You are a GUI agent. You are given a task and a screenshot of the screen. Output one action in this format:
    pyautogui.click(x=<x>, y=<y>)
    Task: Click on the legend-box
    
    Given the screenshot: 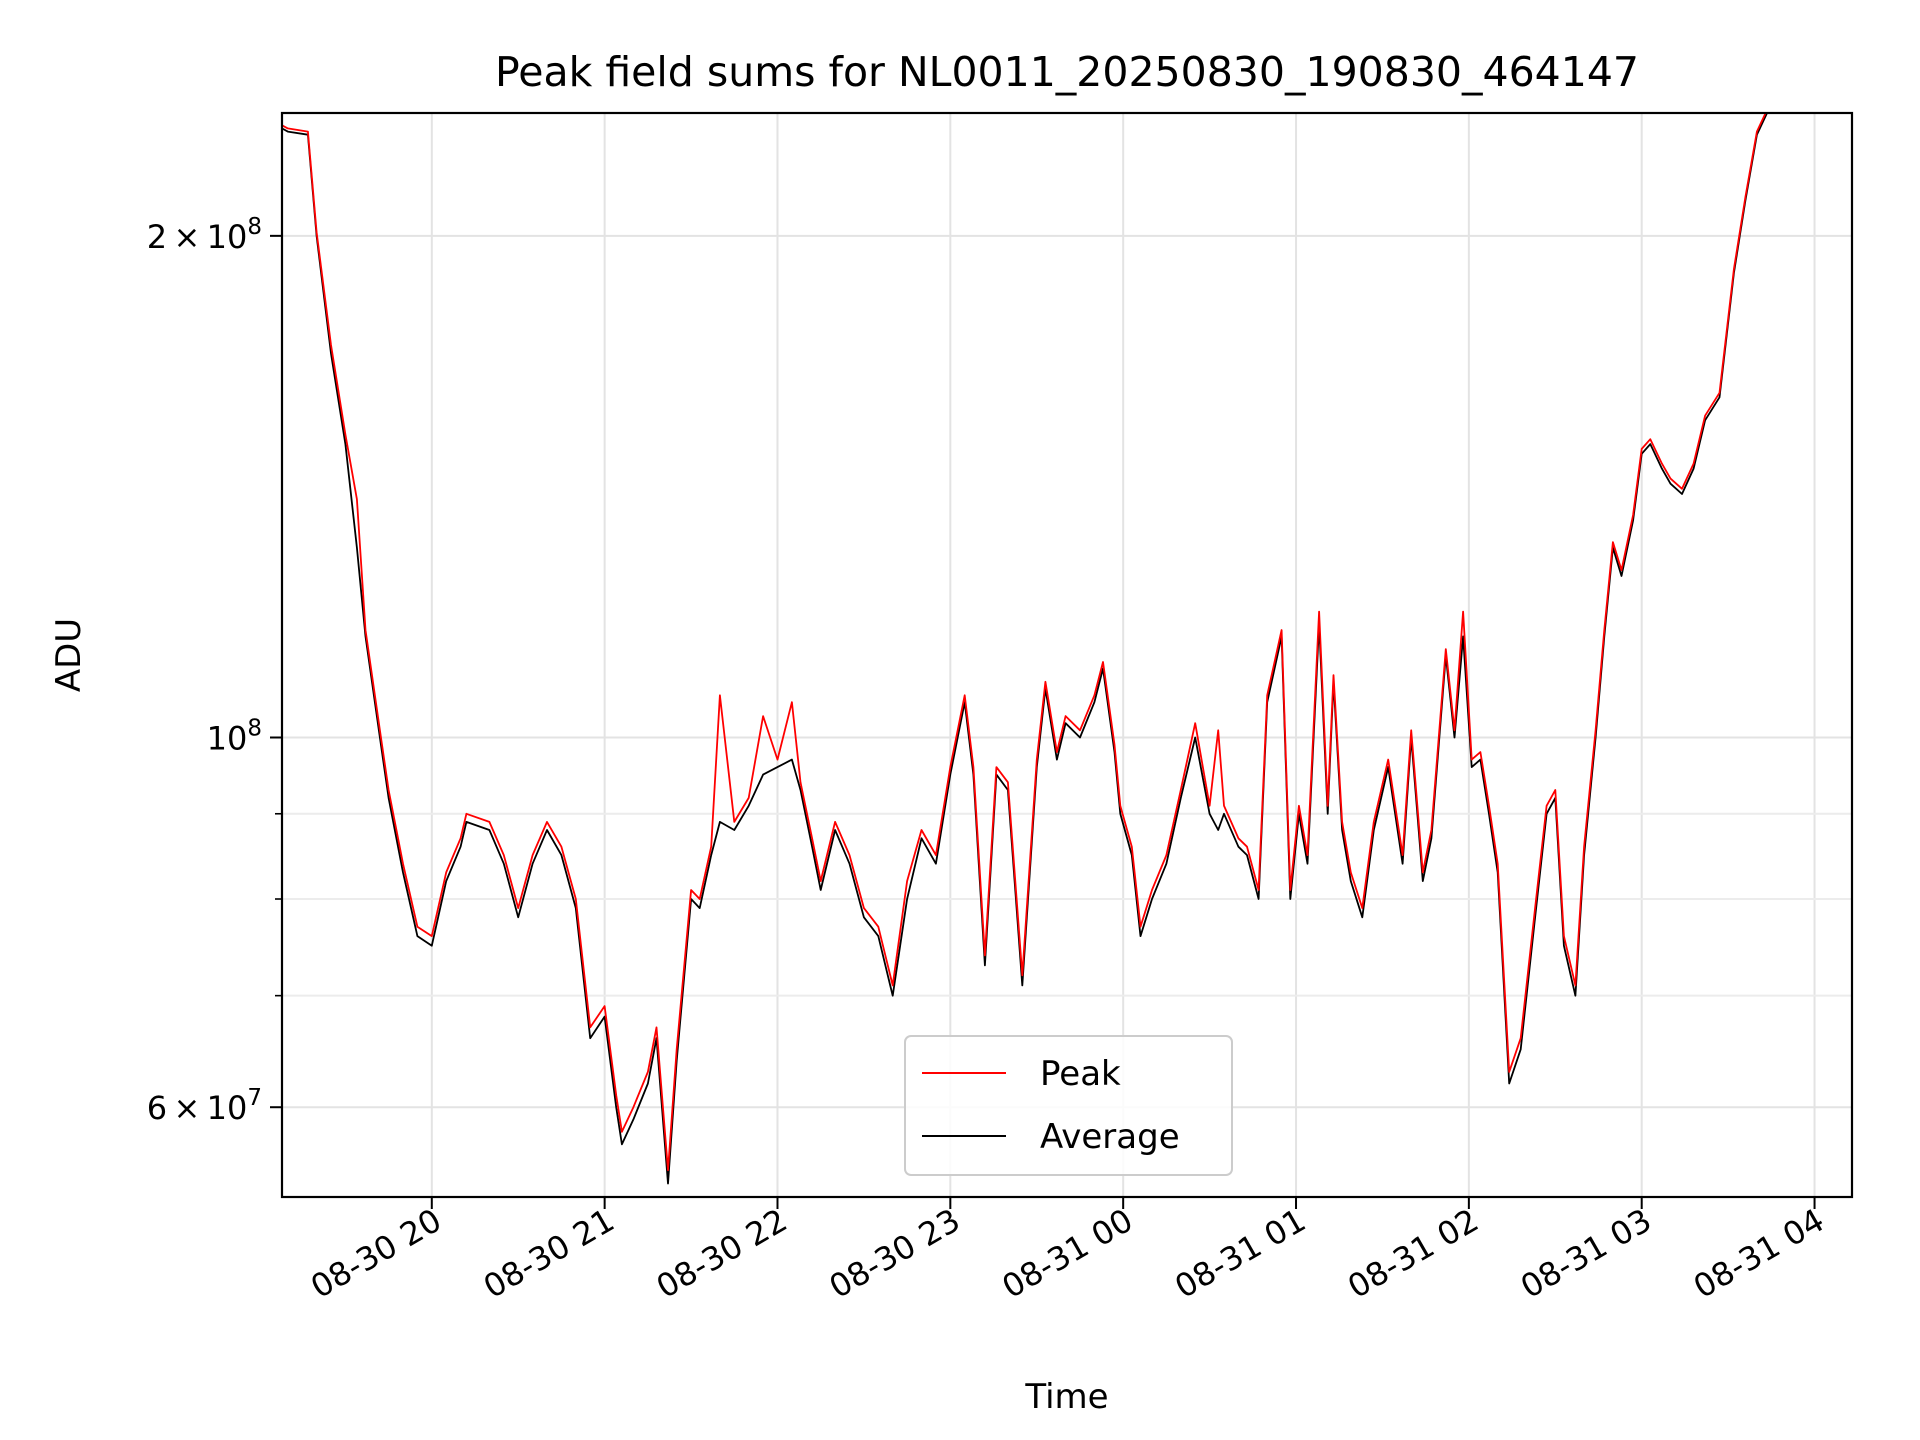 What is the action you would take?
    pyautogui.click(x=1068, y=1105)
    